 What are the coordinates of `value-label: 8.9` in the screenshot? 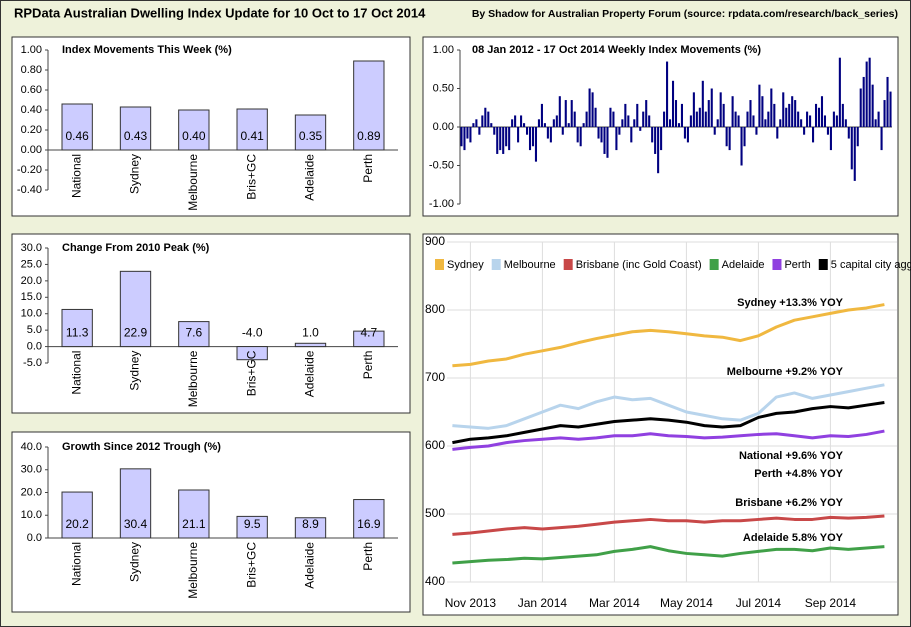 It's located at (310, 524).